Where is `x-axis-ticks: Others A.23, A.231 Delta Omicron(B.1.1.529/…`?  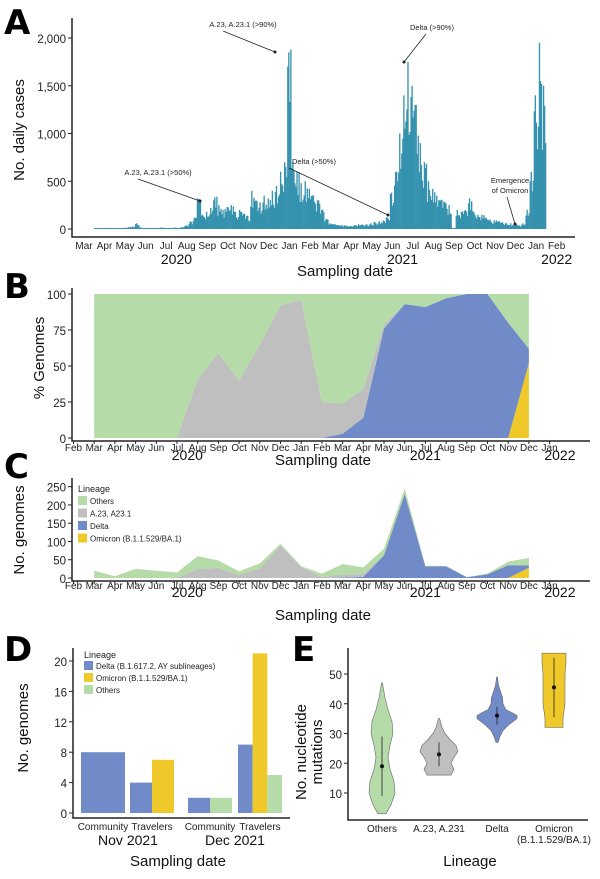
x-axis-ticks: Others A.23, A.231 Delta Omicron(B.1.1.529/… is located at coordinates (479, 835).